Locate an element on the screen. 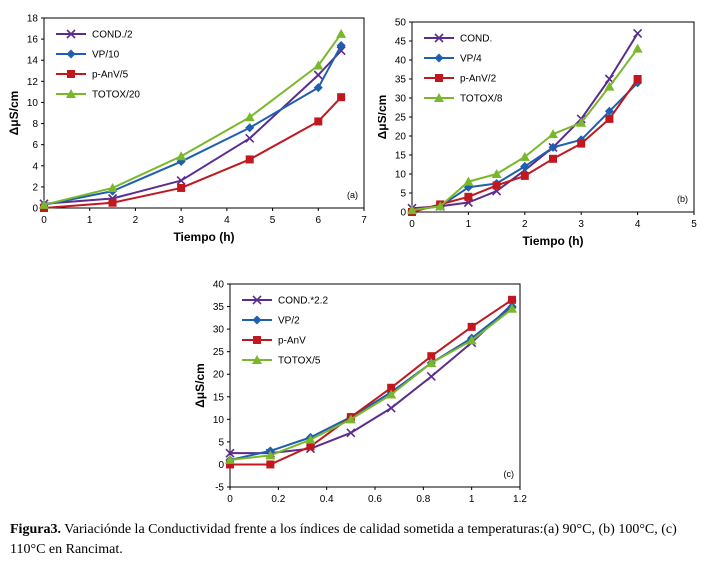 Image resolution: width=722 pixels, height=576 pixels. y-tick-label: -5 is located at coordinates (219, 488).